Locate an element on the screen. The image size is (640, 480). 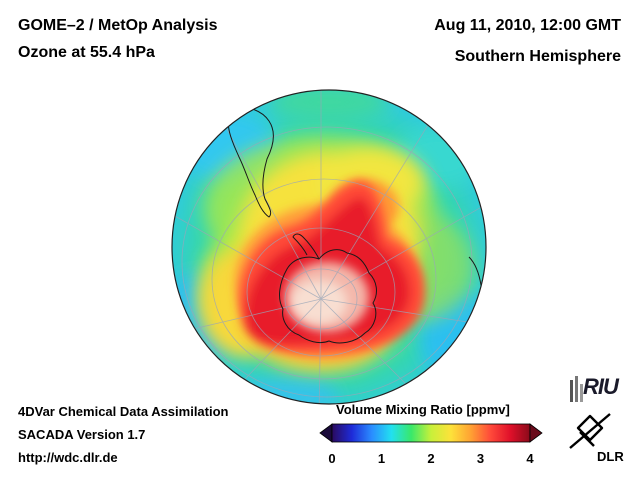
footer-line-1: 4DVar Chemical Data Assimilation is located at coordinates (123, 411).